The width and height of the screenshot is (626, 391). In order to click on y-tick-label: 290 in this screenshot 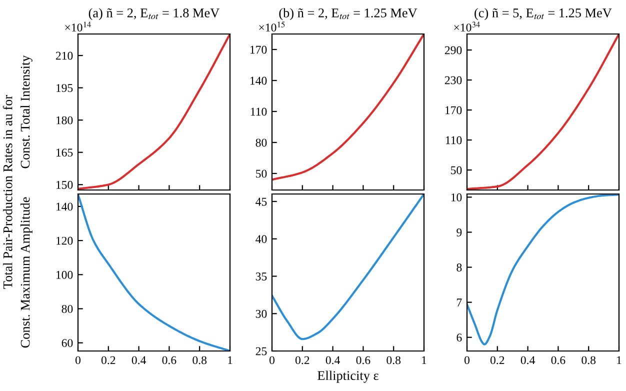, I will do `click(453, 50)`.